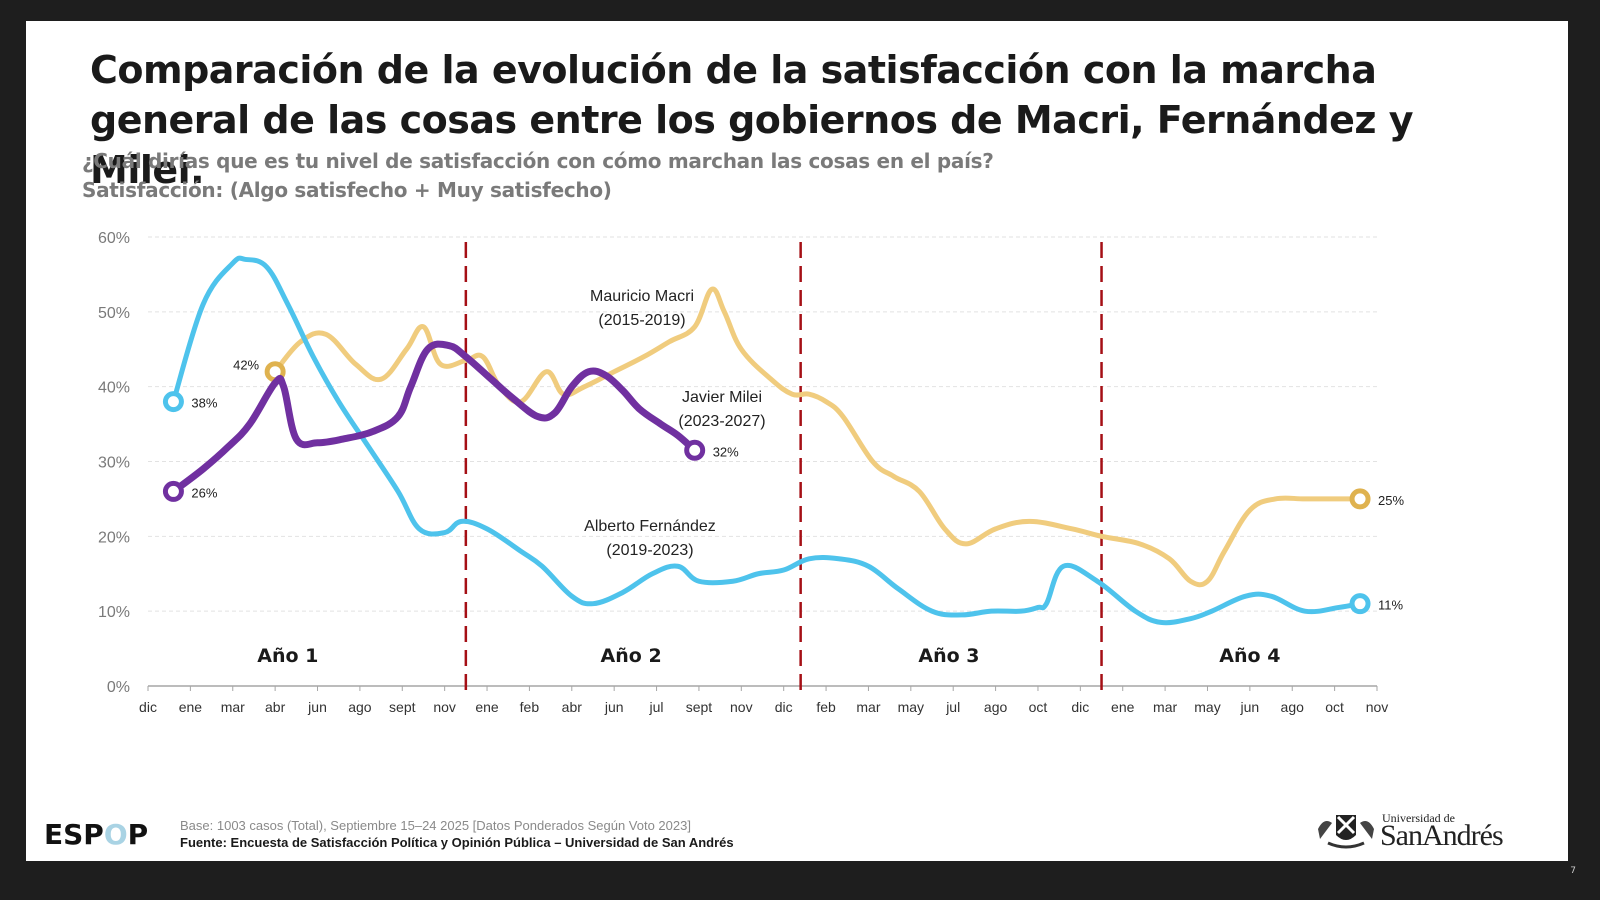 This screenshot has height=900, width=1600. What do you see at coordinates (246, 365) in the screenshot?
I see `start-data-label: 42%` at bounding box center [246, 365].